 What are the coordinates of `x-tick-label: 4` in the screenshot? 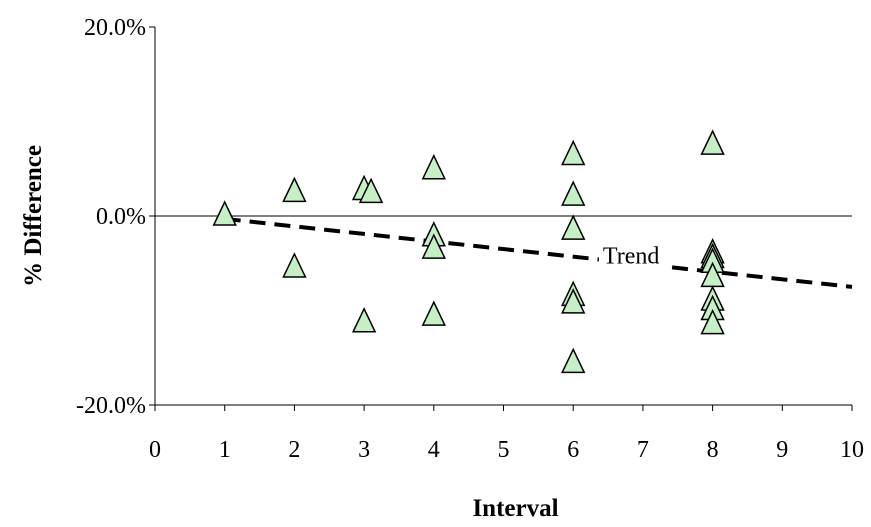 It's located at (434, 450).